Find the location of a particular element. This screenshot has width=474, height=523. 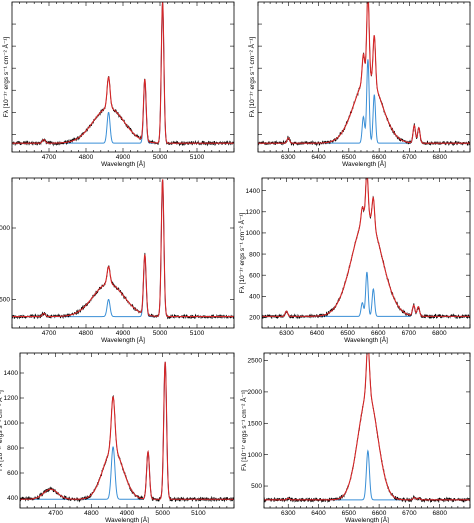

y-tick-label: 1500 is located at coordinates (255, 423).